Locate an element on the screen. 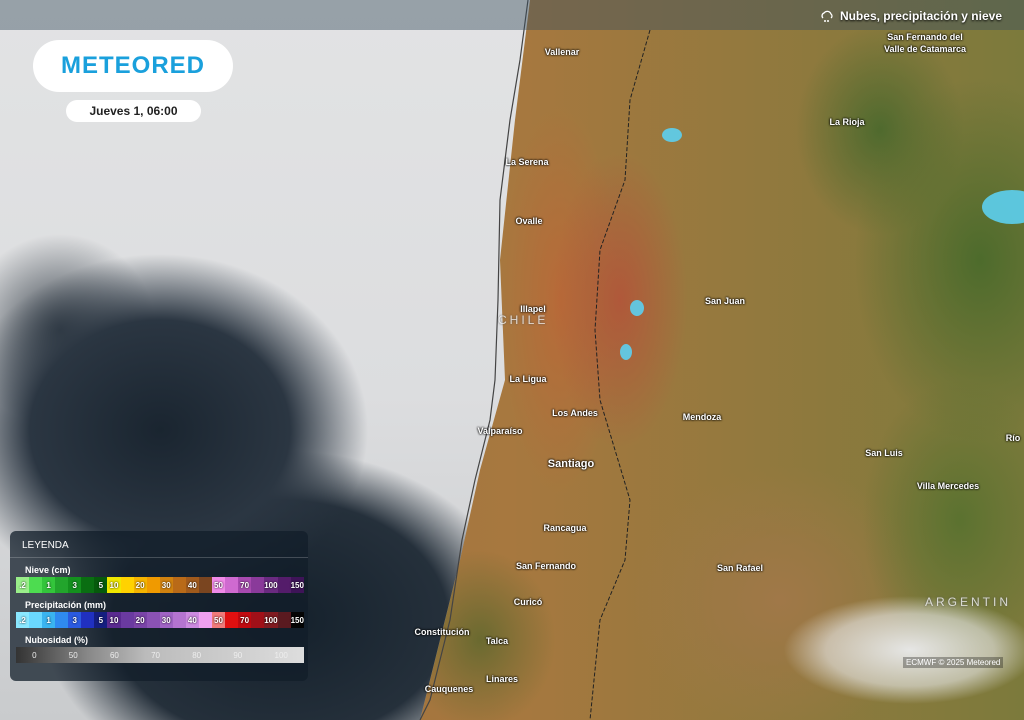 The height and width of the screenshot is (720, 1024). city-label: San Fernando del is located at coordinates (925, 37).